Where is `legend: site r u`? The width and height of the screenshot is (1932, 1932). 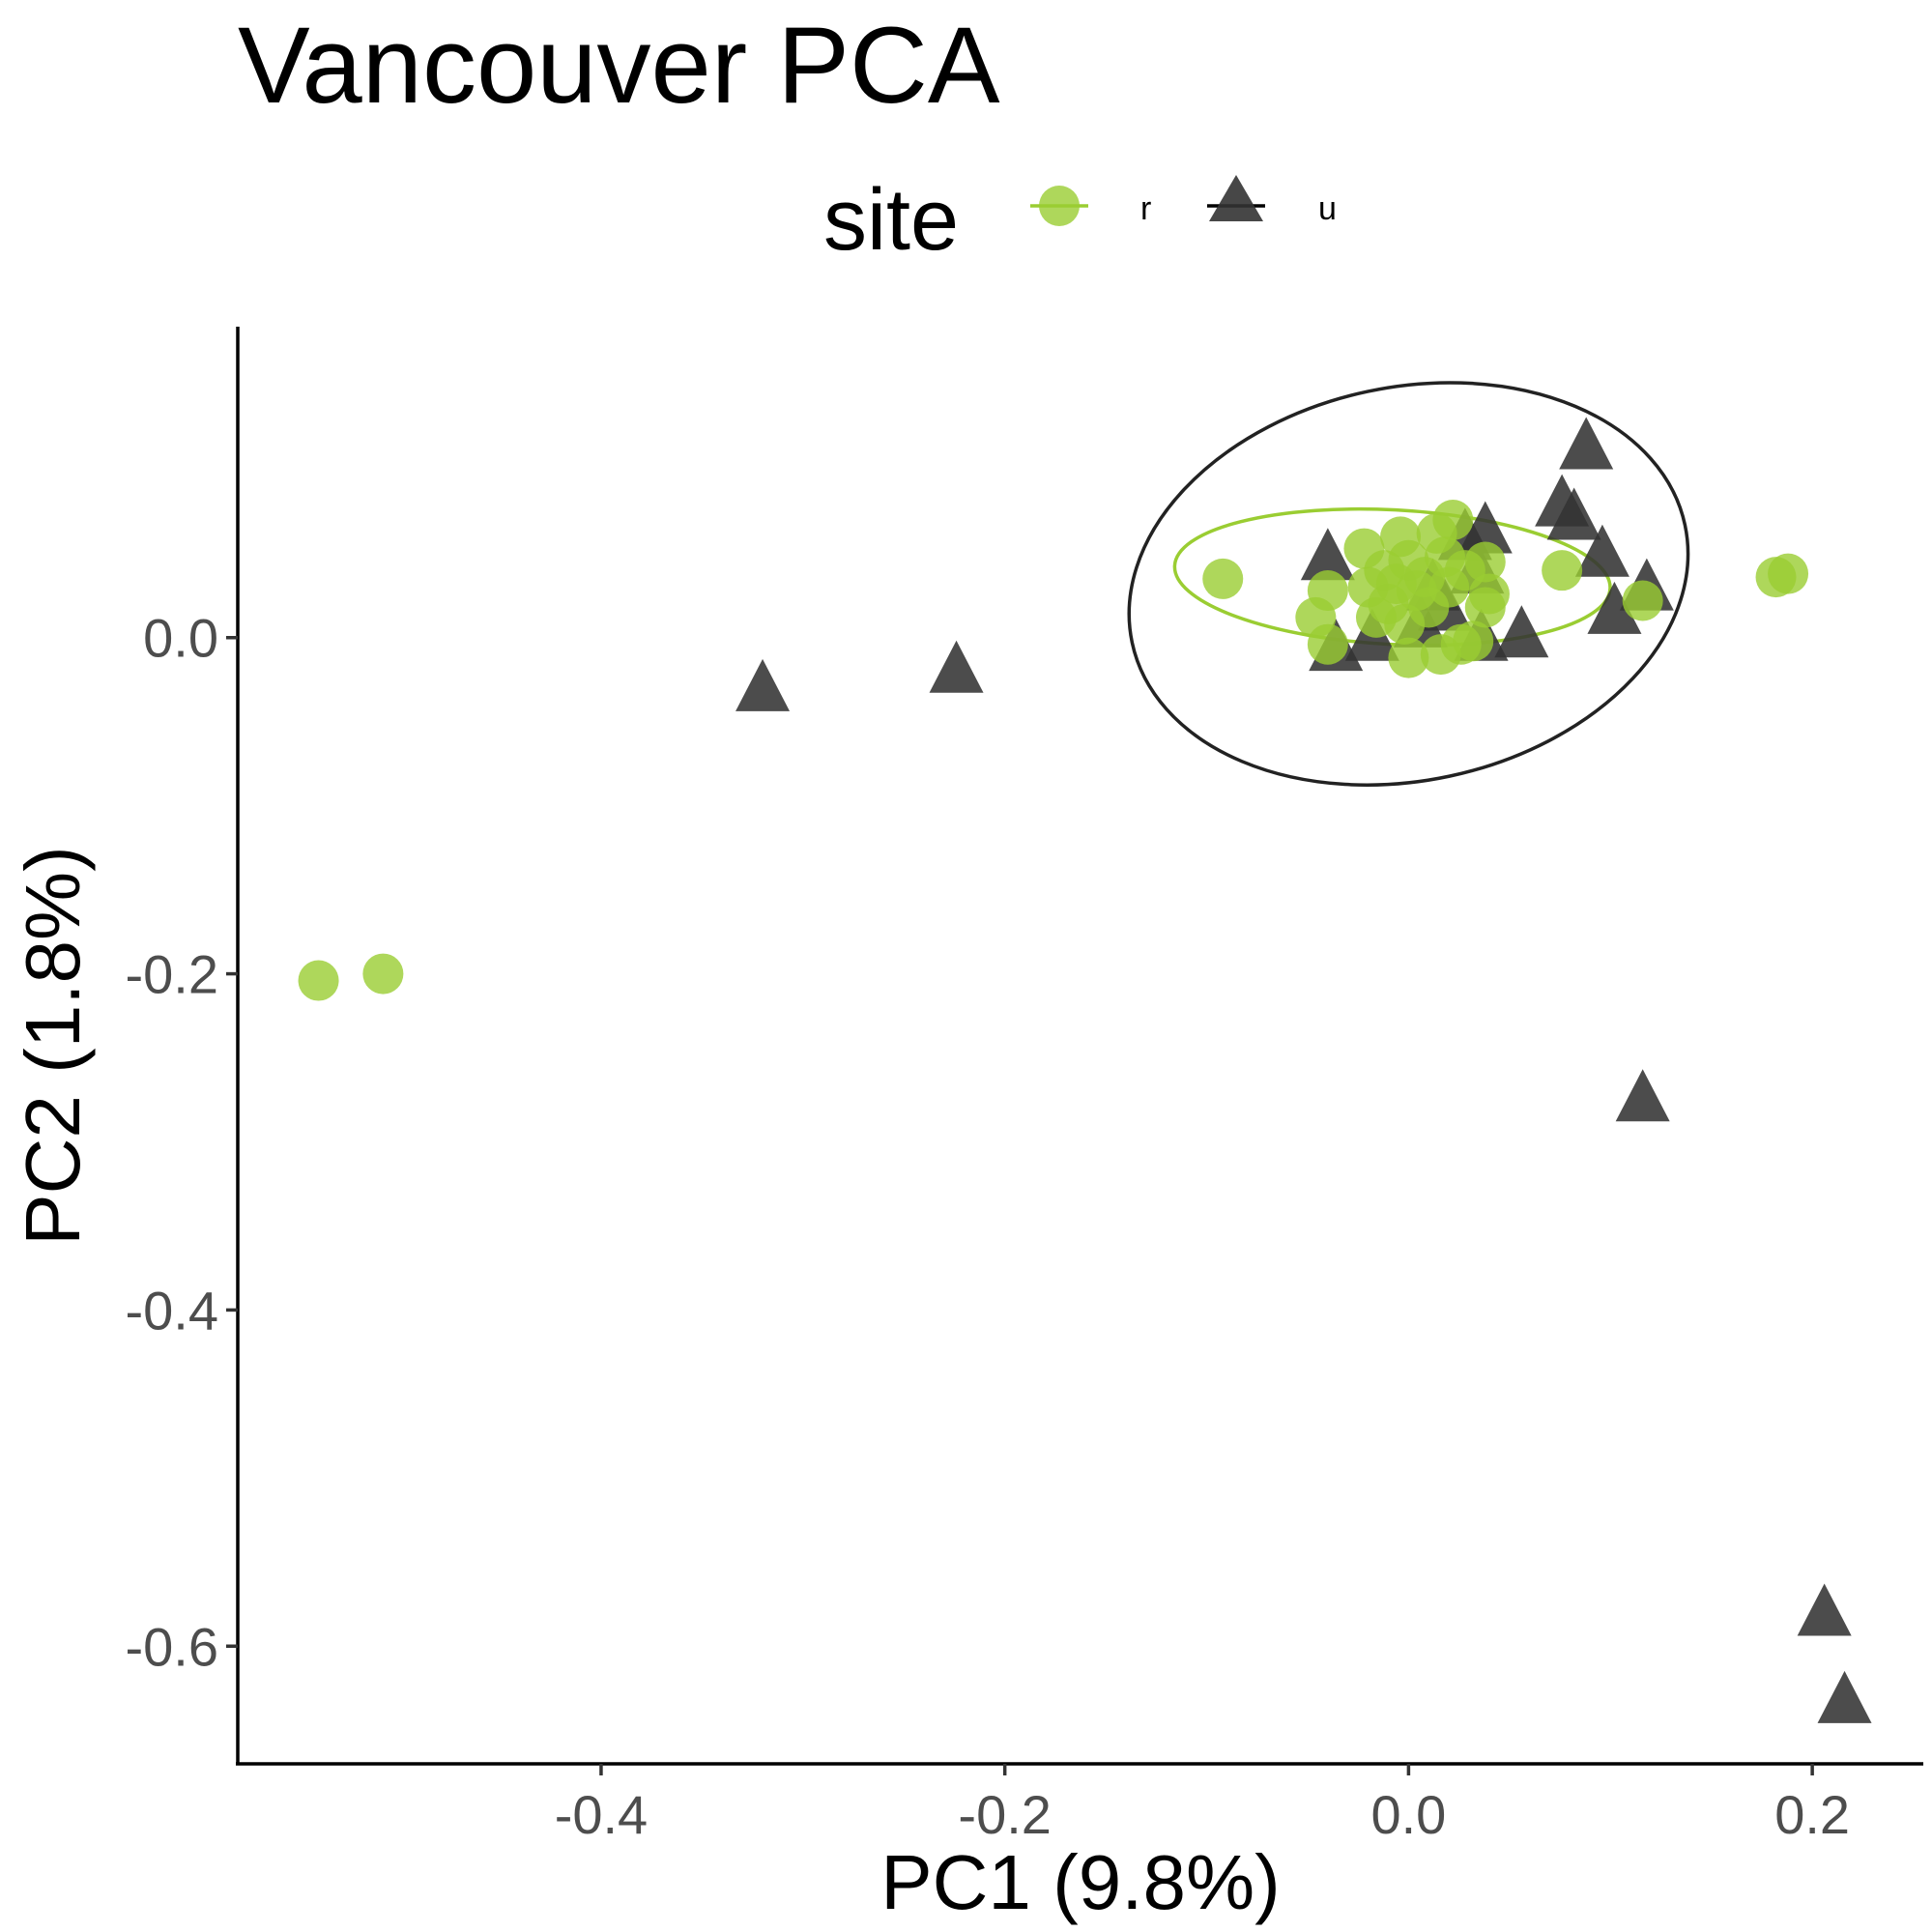 legend: site r u is located at coordinates (1080, 220).